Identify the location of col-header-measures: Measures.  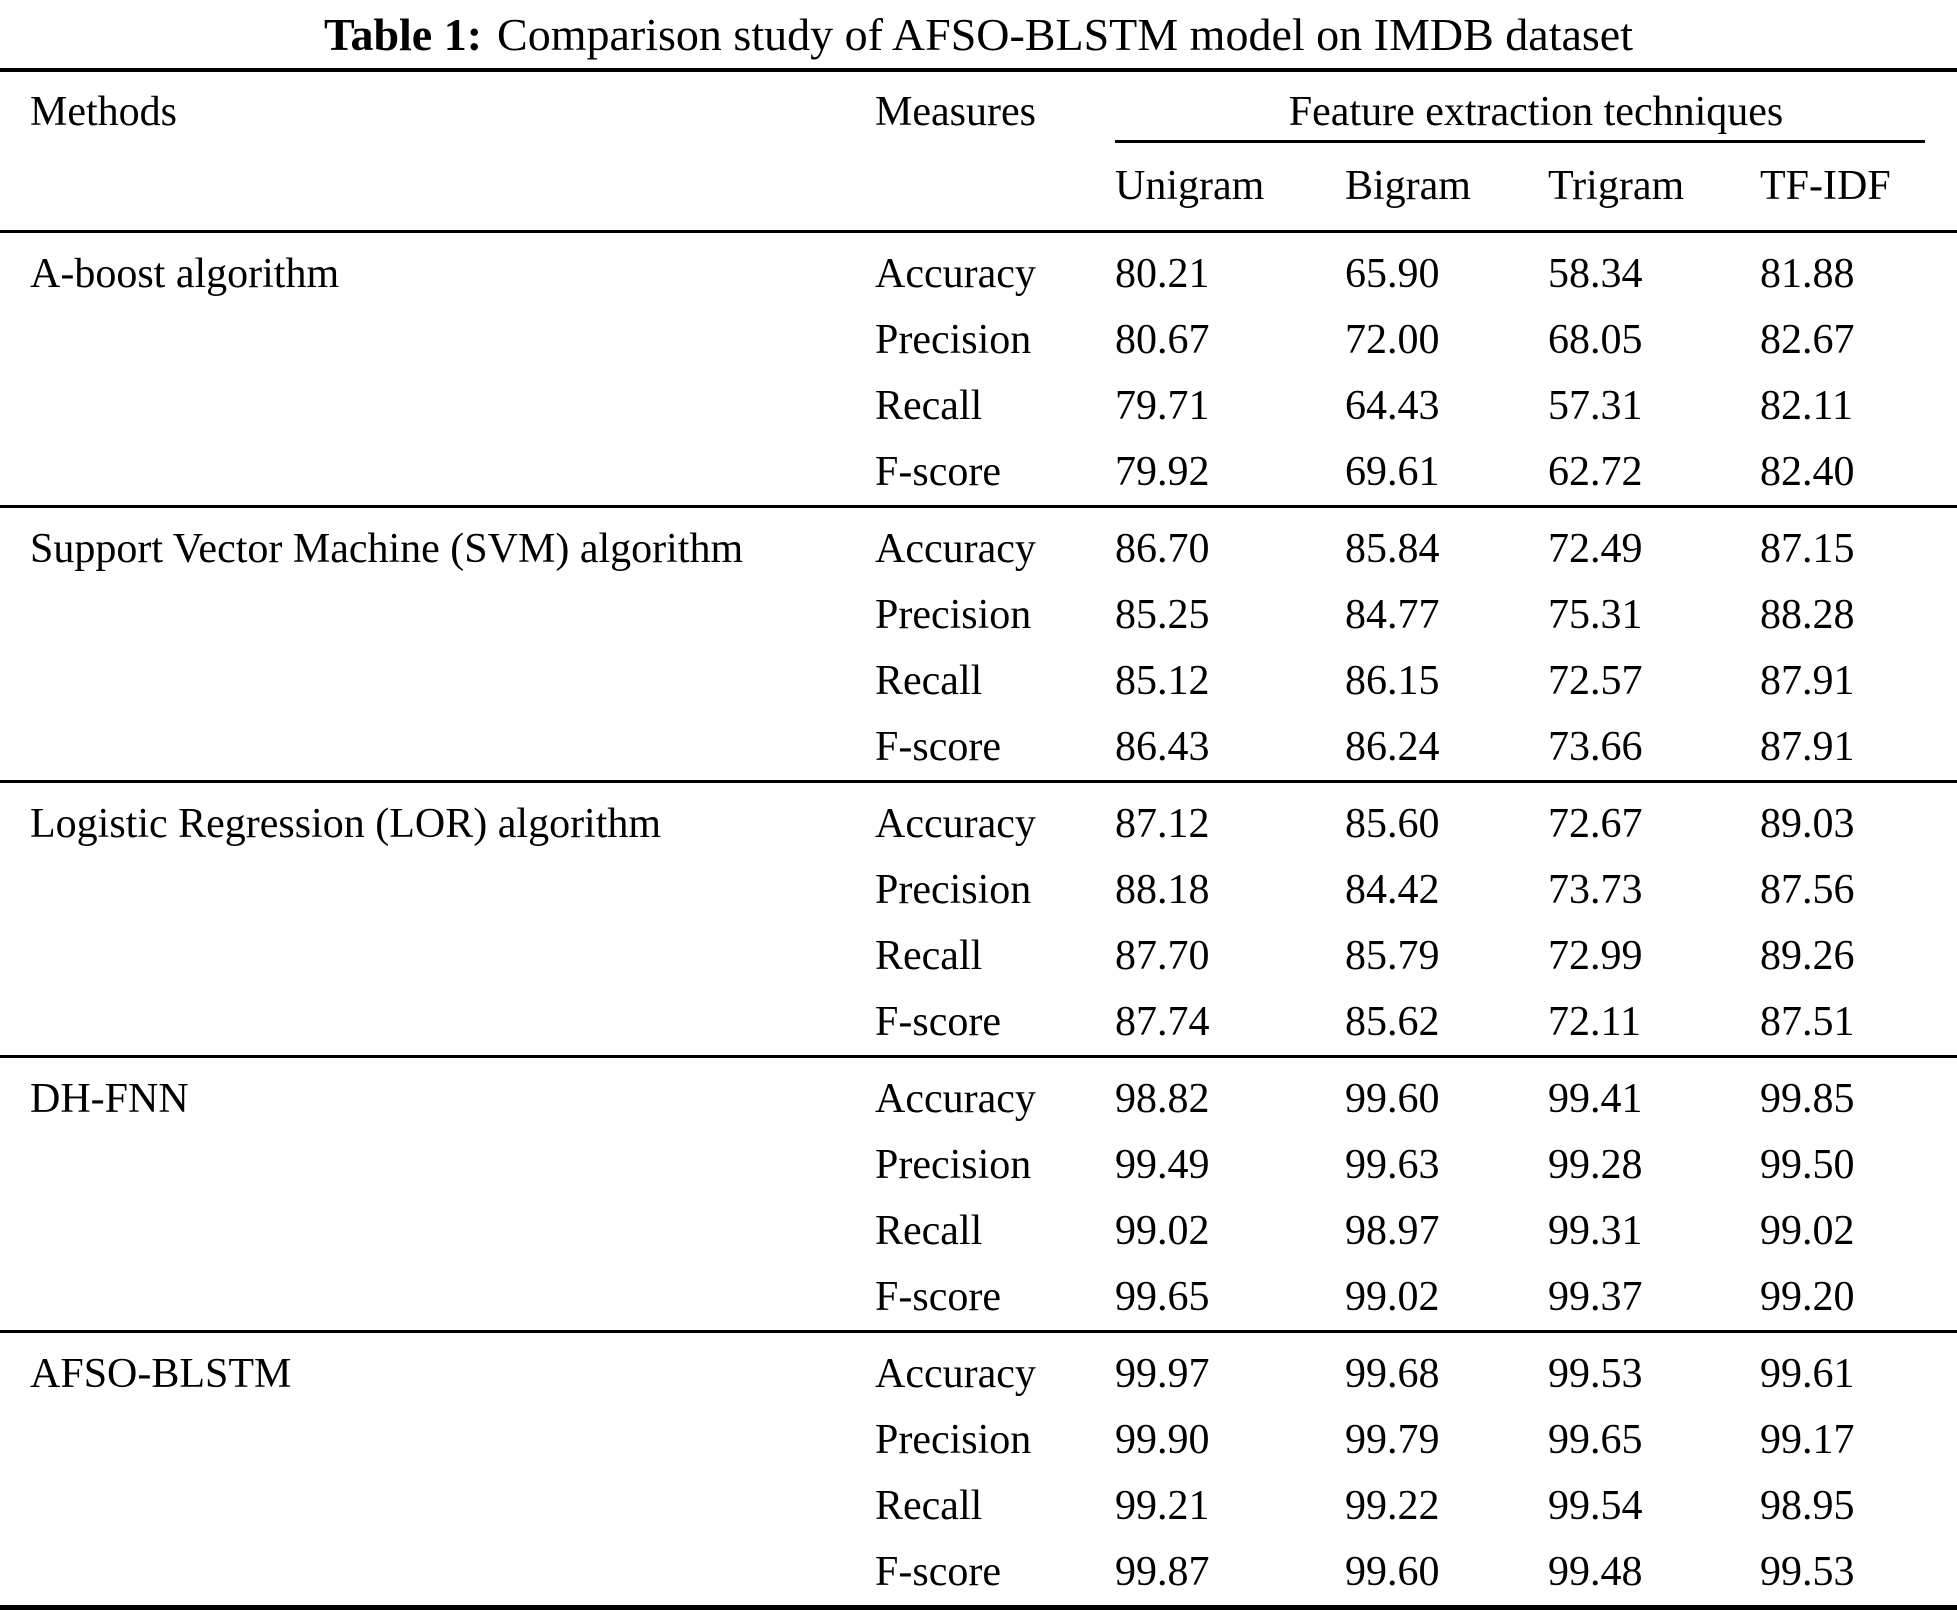
(995, 151).